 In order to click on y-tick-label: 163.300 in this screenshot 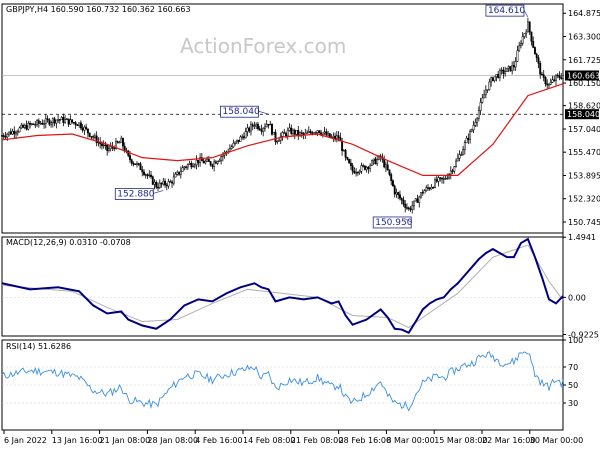, I will do `click(584, 37)`.